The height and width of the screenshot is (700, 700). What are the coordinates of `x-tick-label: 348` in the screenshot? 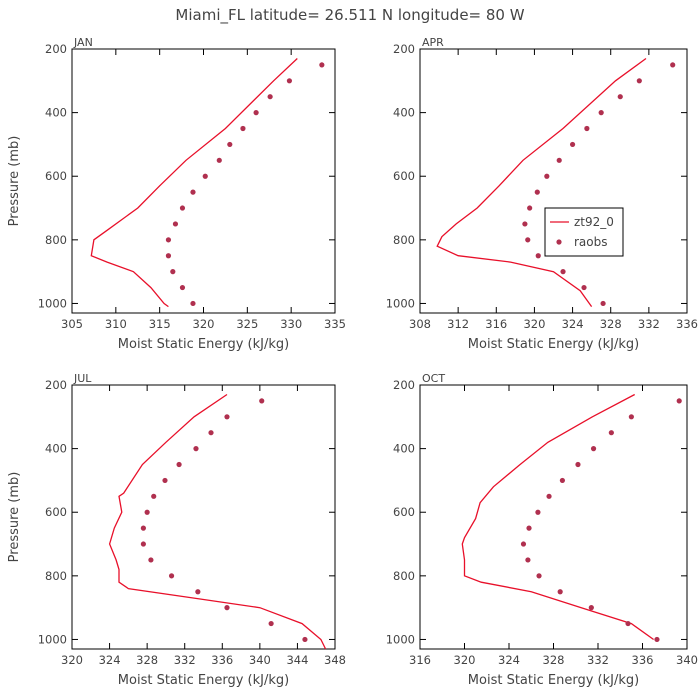 It's located at (335, 660).